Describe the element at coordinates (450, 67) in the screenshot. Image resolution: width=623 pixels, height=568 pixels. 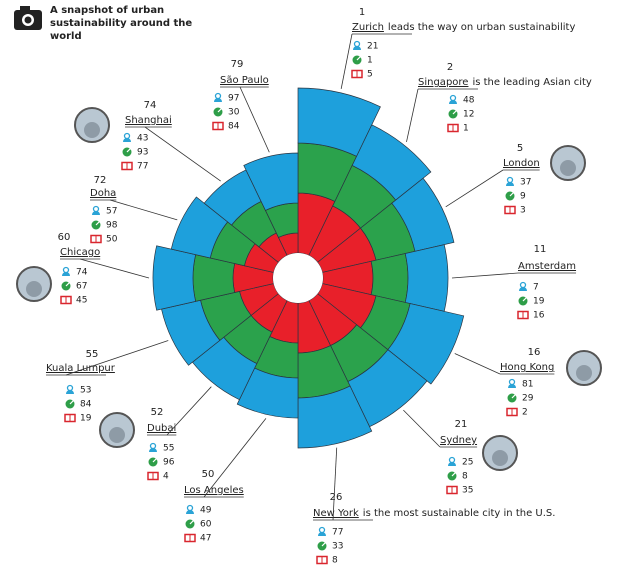
I see `city-rank: 2` at that location.